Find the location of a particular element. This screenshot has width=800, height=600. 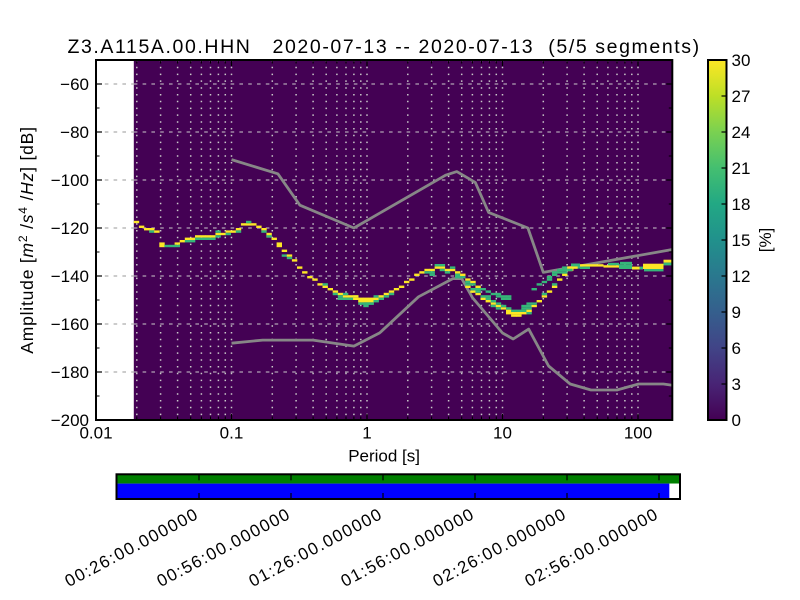

svg-text: 0 is located at coordinates (736, 420).